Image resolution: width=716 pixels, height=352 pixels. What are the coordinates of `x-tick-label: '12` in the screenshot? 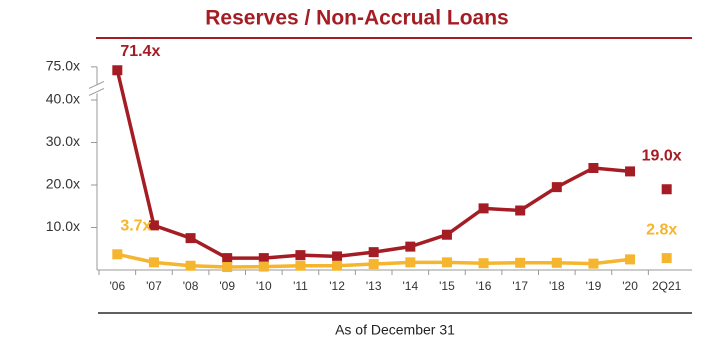 It's located at (337, 286).